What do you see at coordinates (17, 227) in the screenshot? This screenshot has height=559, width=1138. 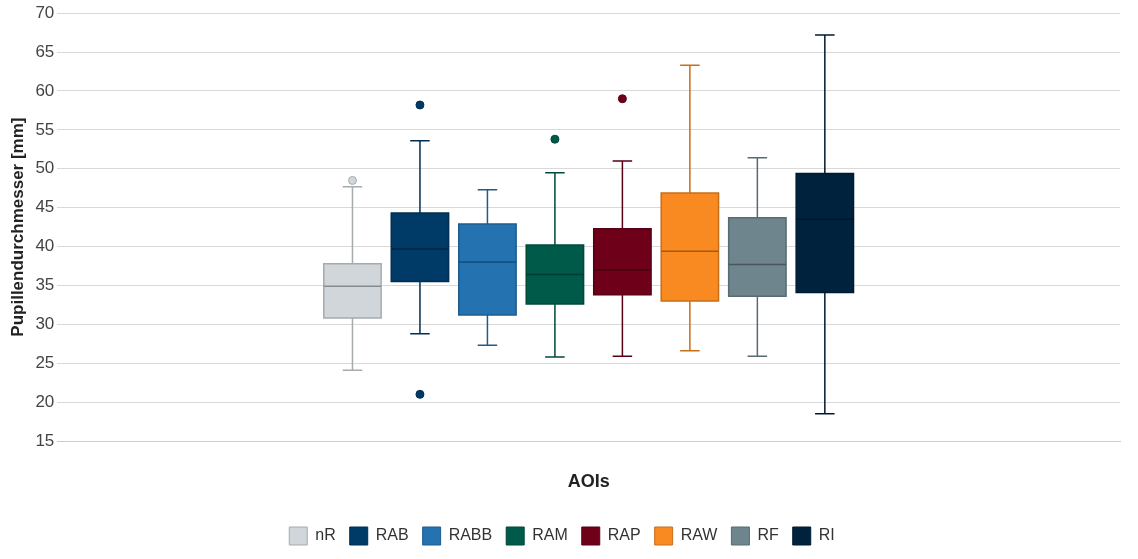 I see `y-axis-title: Pupillendurchmesser [mm]` at bounding box center [17, 227].